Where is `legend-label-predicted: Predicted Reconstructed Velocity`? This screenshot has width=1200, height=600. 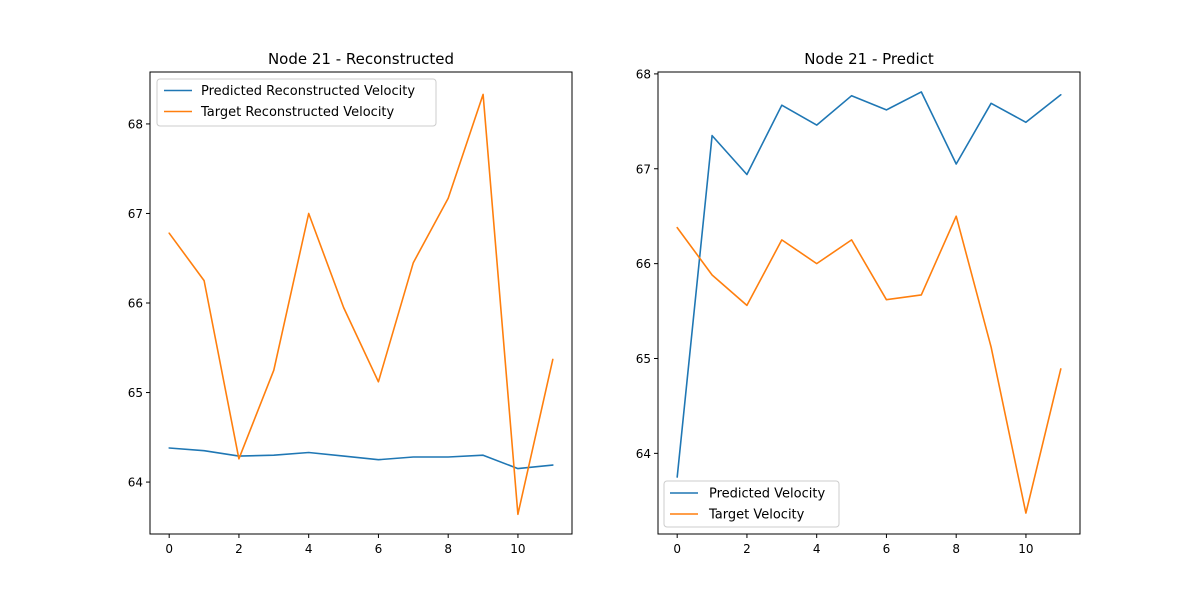 legend-label-predicted: Predicted Reconstructed Velocity is located at coordinates (308, 91).